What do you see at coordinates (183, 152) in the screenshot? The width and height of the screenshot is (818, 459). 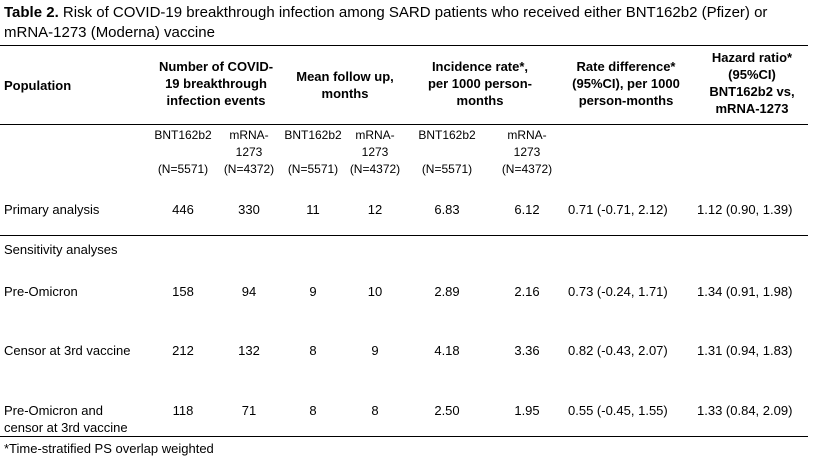 I see `subheader-events-bnt: BNT162b2 (N=5571)` at bounding box center [183, 152].